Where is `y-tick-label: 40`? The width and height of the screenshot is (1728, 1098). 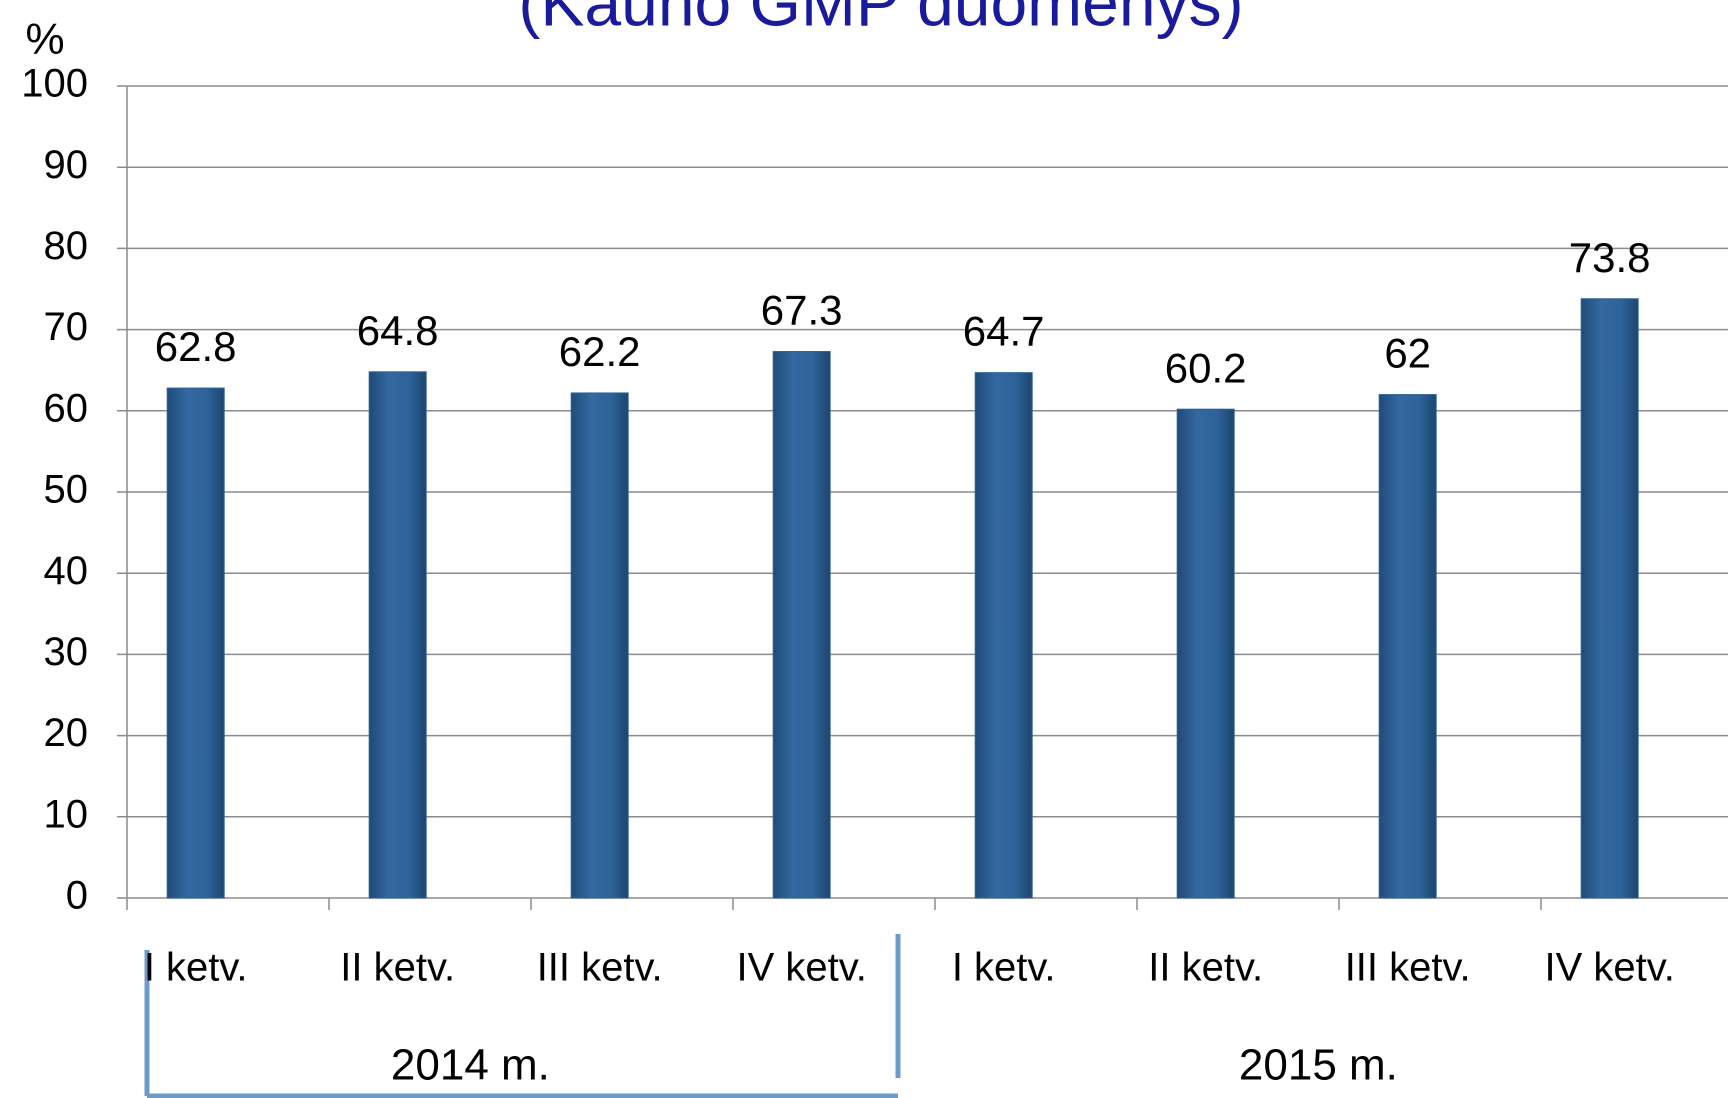
y-tick-label: 40 is located at coordinates (66, 571).